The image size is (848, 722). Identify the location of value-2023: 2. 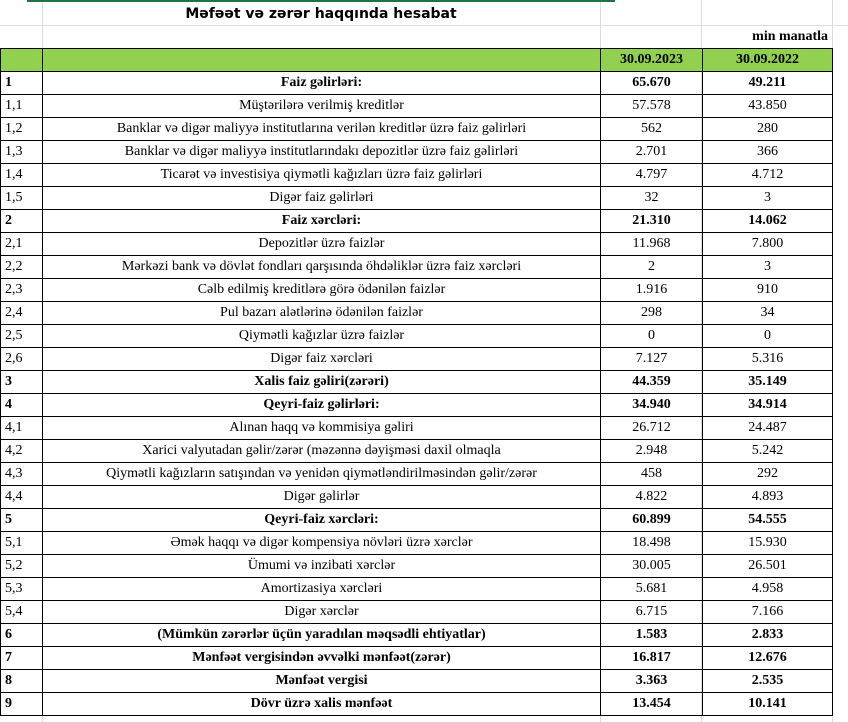
(651, 267).